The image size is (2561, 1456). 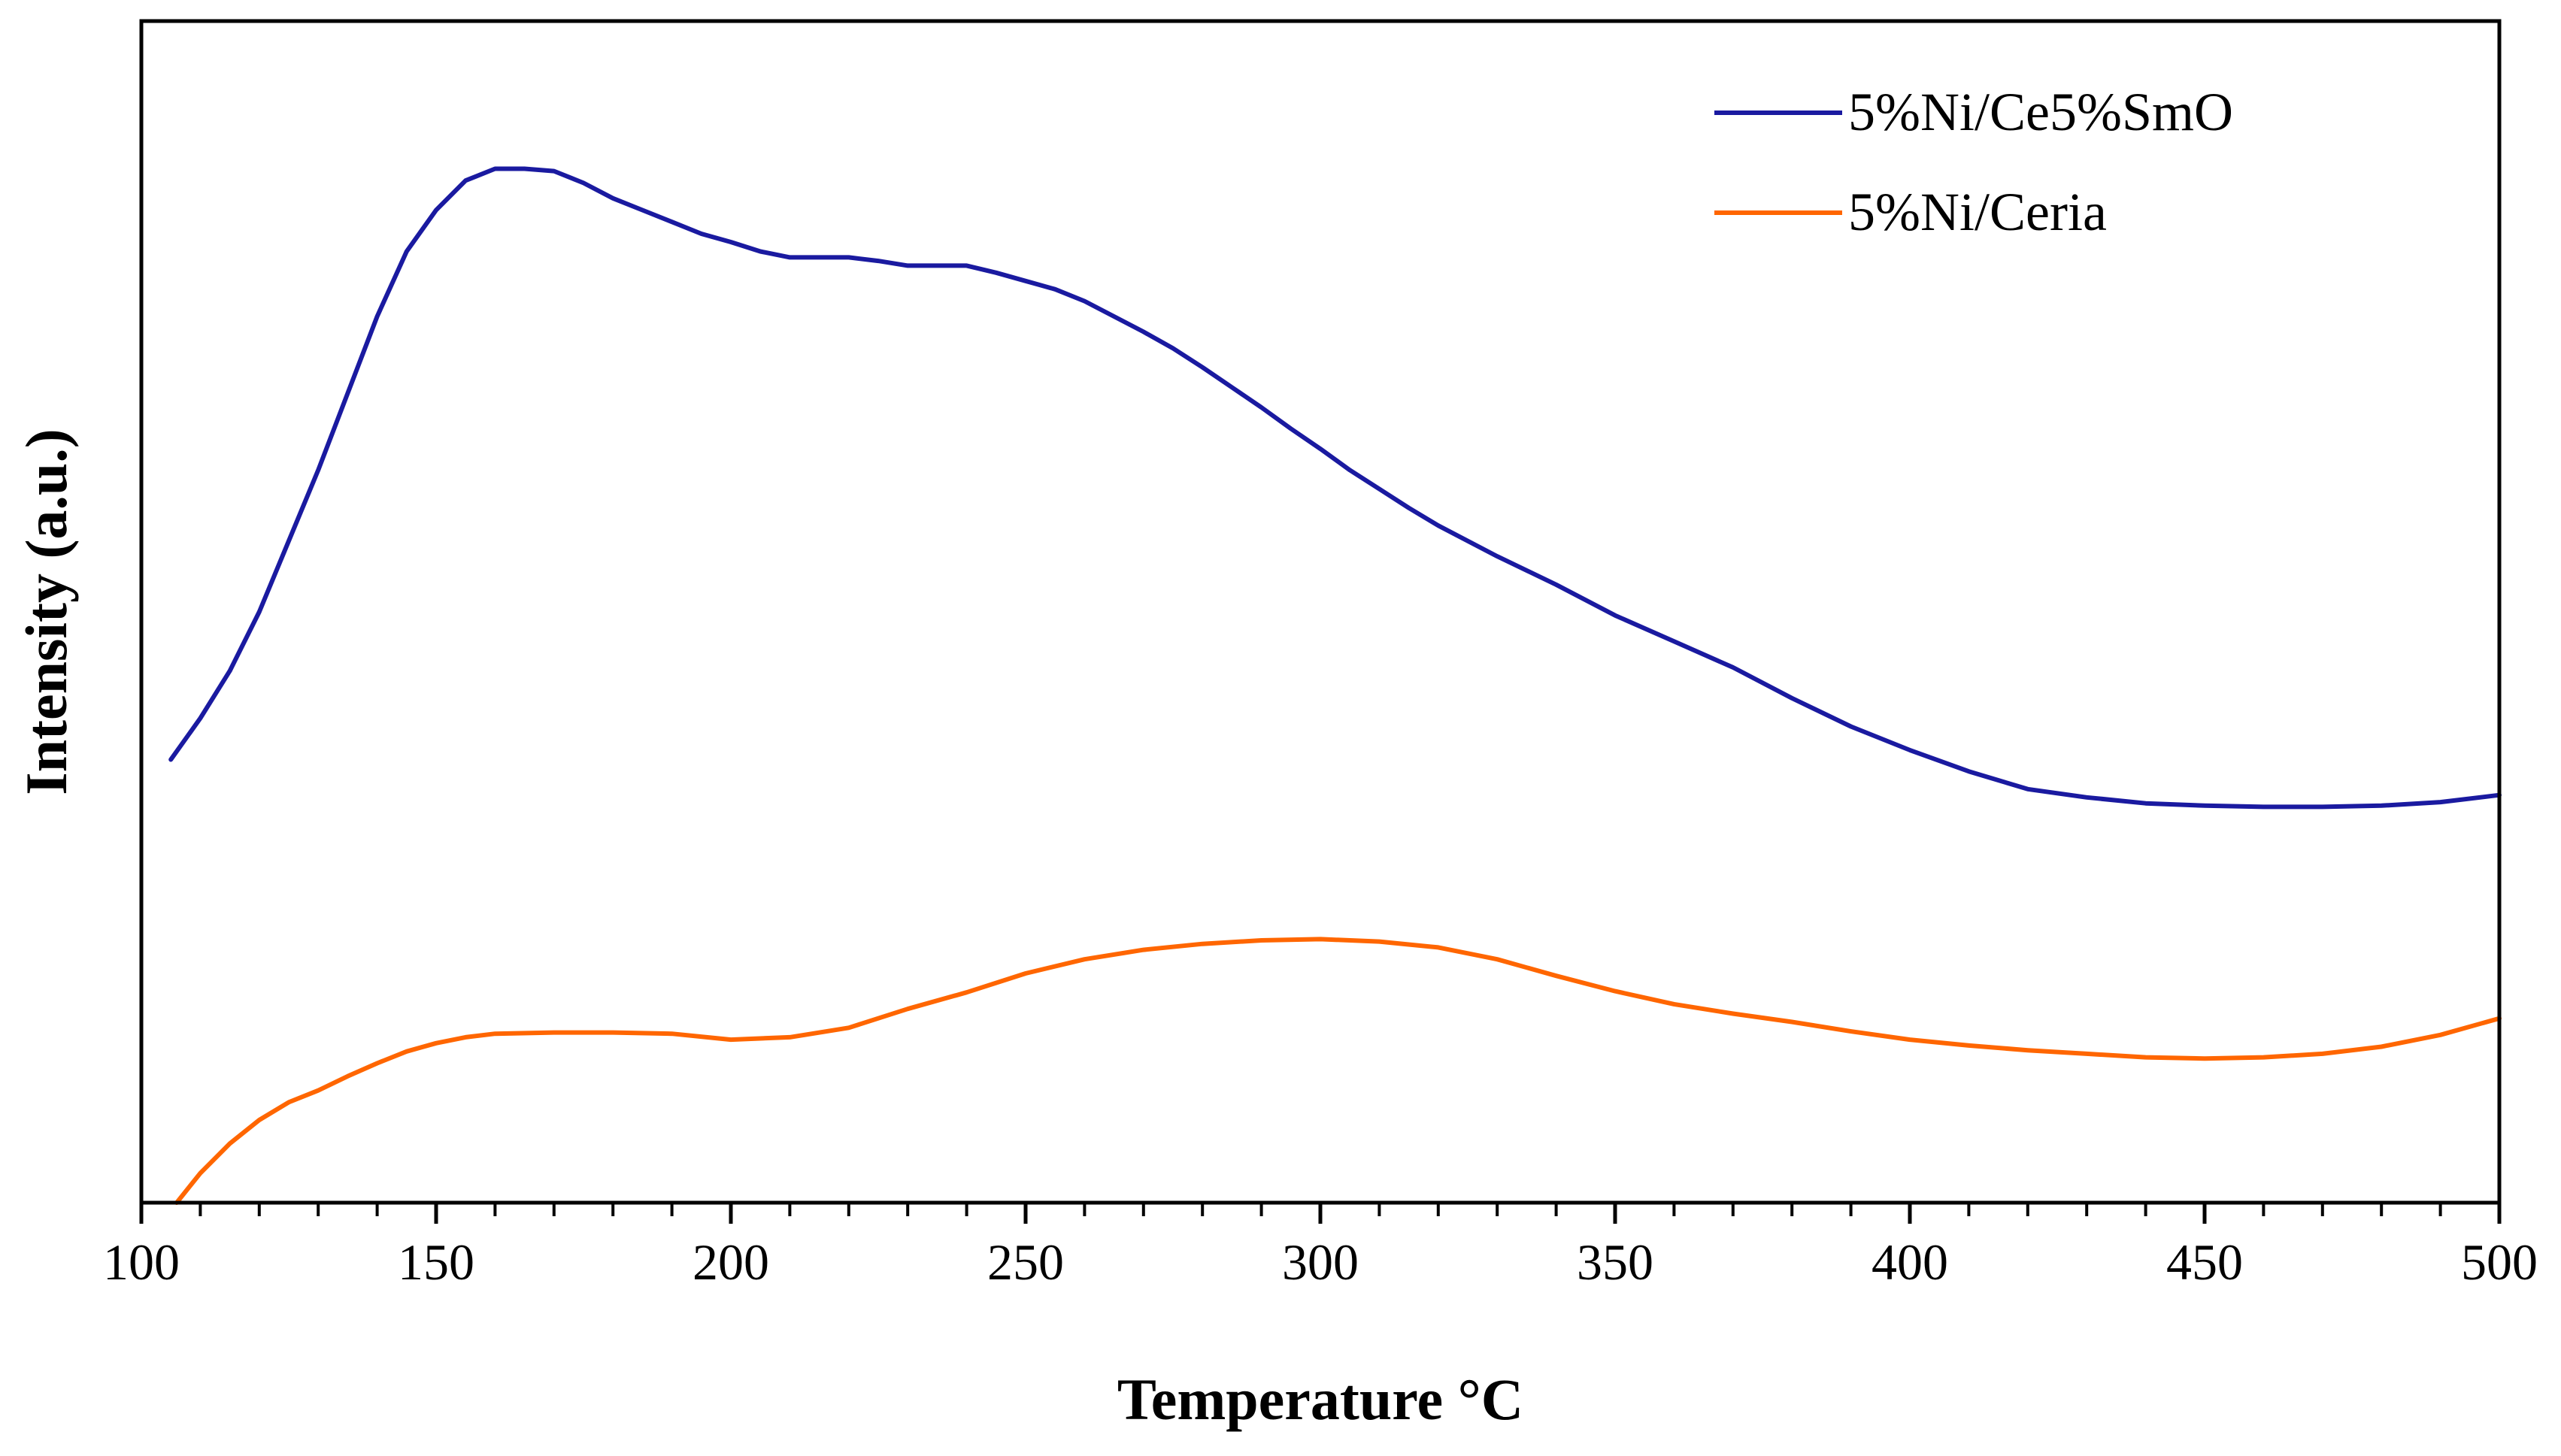 What do you see at coordinates (436, 1262) in the screenshot?
I see `x-tick-label: 150` at bounding box center [436, 1262].